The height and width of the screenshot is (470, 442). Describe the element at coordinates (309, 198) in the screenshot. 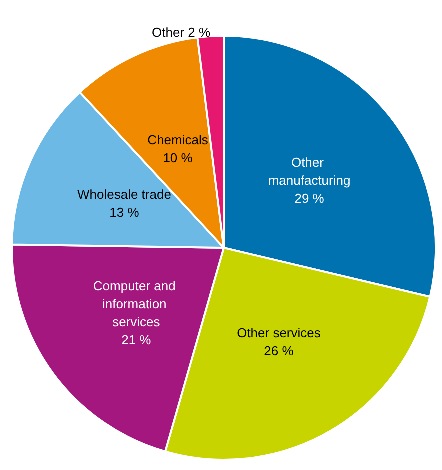

I see `data-label: 29 %` at that location.